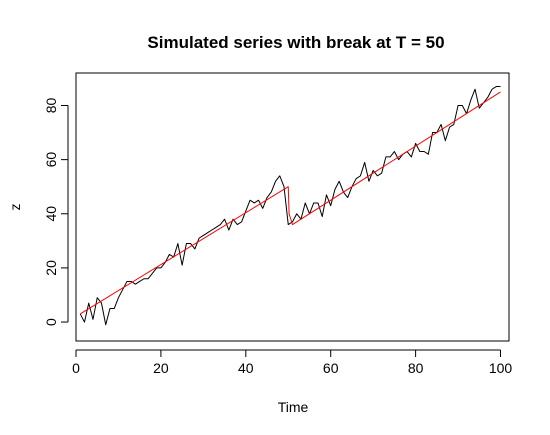 The height and width of the screenshot is (435, 550). I want to click on x-tick-label: 80, so click(416, 368).